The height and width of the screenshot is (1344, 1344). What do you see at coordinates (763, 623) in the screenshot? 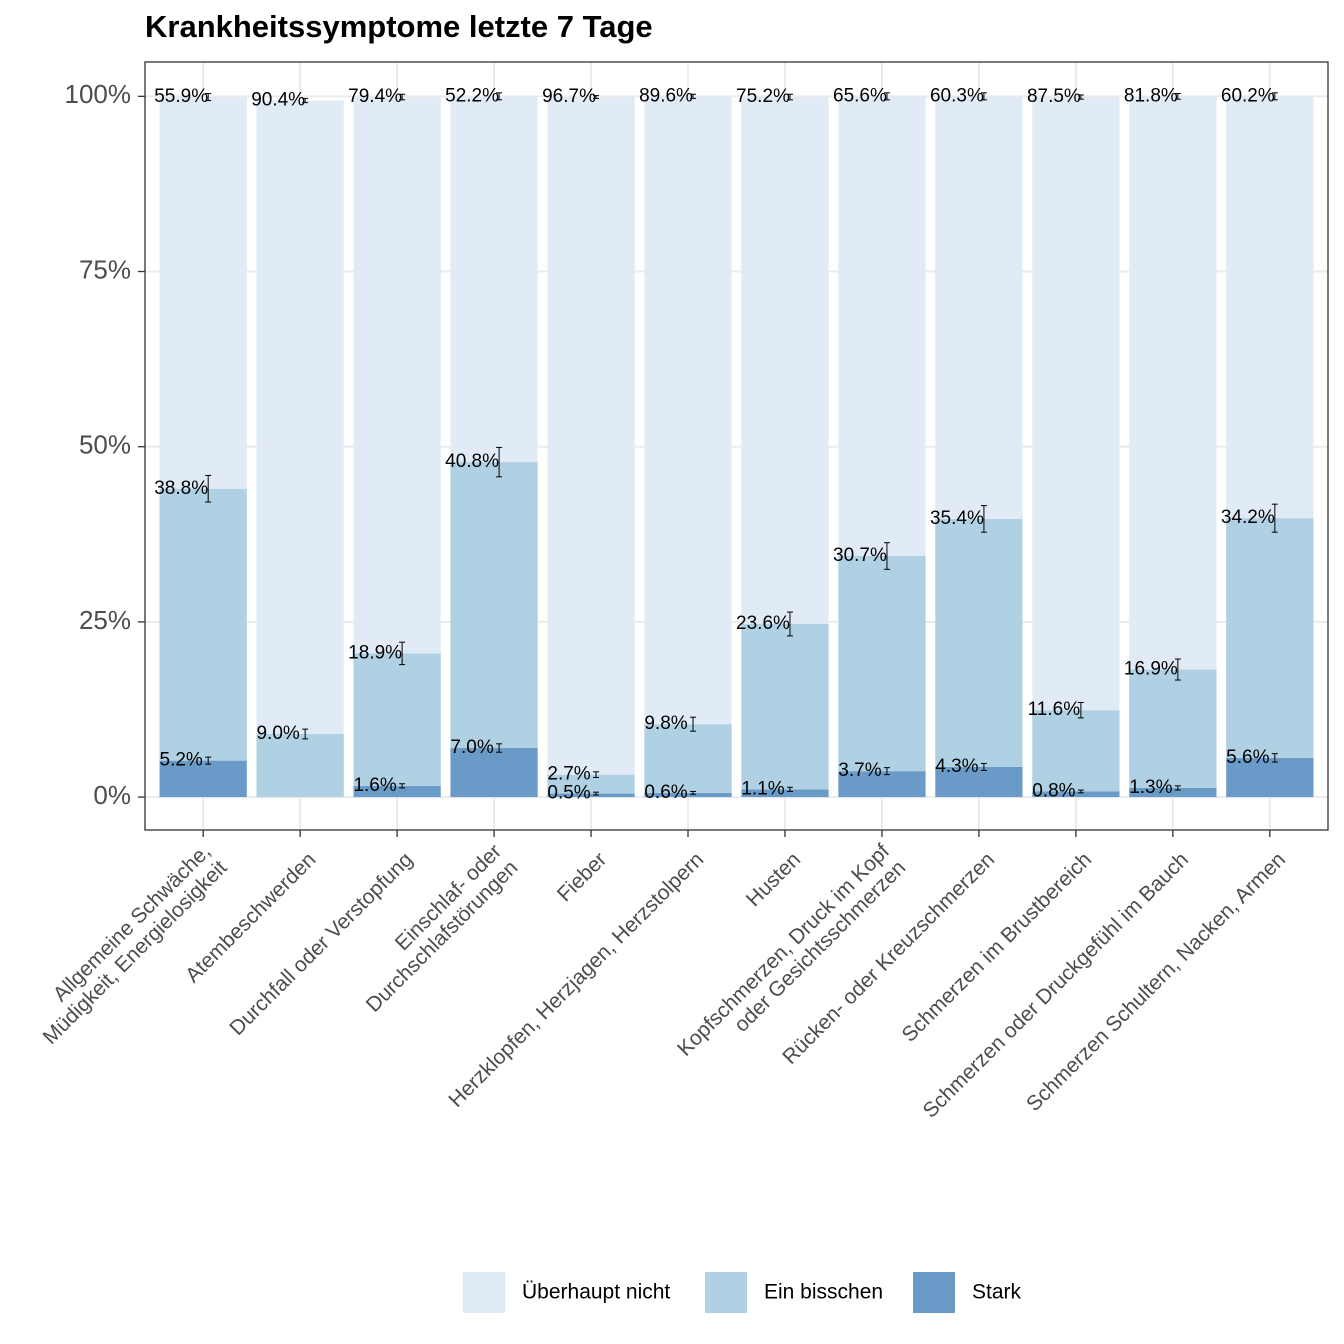
I see `data-label: 23.6%` at bounding box center [763, 623].